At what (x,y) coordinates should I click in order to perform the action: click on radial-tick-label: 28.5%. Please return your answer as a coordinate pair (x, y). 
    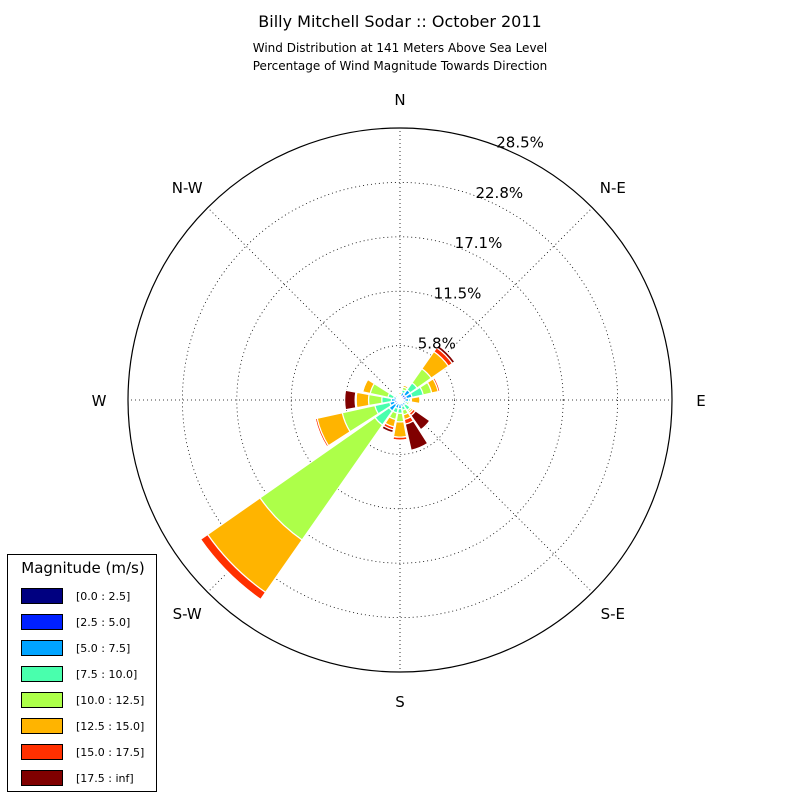
    Looking at the image, I should click on (520, 143).